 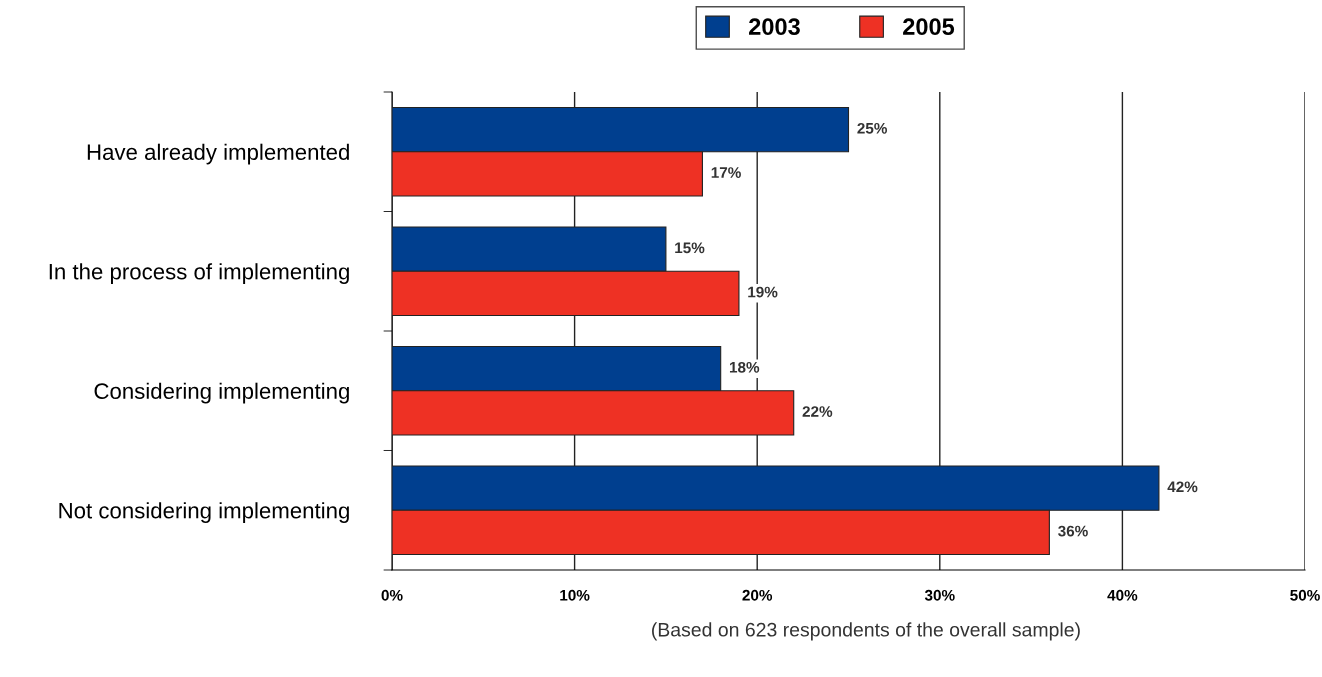 I want to click on data-label: 42%, so click(x=1182, y=487).